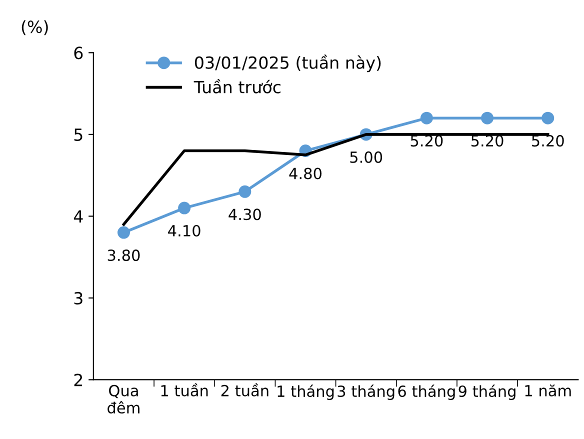 Image resolution: width=584 pixels, height=439 pixels. What do you see at coordinates (78, 53) in the screenshot?
I see `y-tick-label: 6` at bounding box center [78, 53].